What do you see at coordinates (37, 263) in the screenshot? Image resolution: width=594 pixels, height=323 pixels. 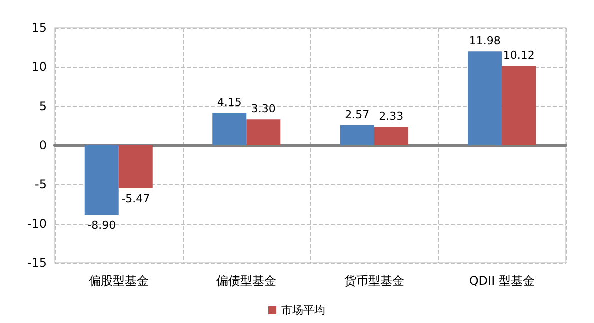 I see `y-tick-label: -15` at bounding box center [37, 263].